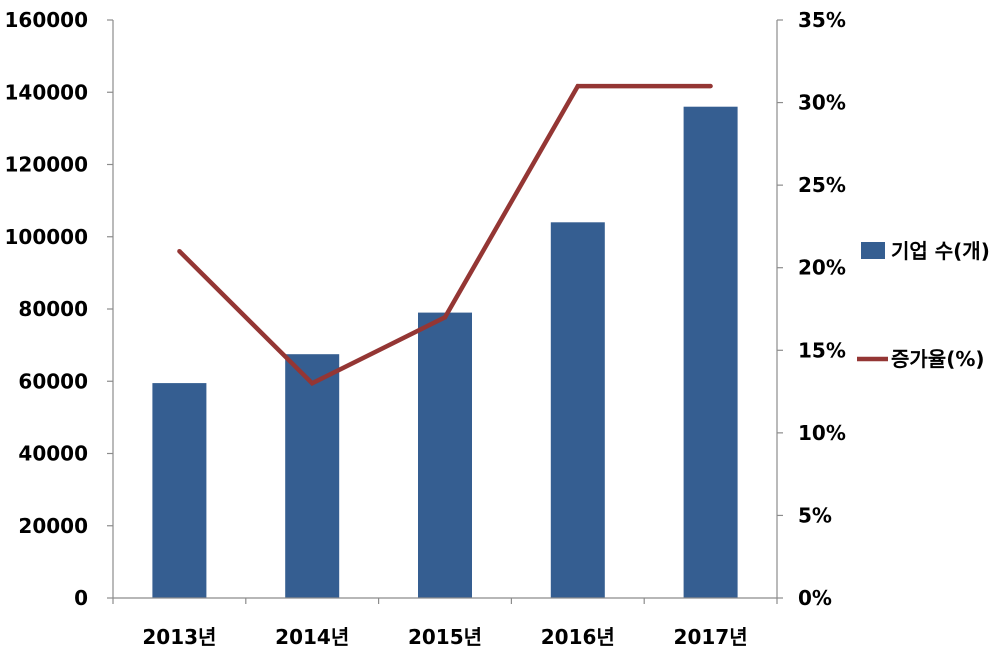  Describe the element at coordinates (822, 433) in the screenshot. I see `y-tick-label-right-2: 10%` at that location.